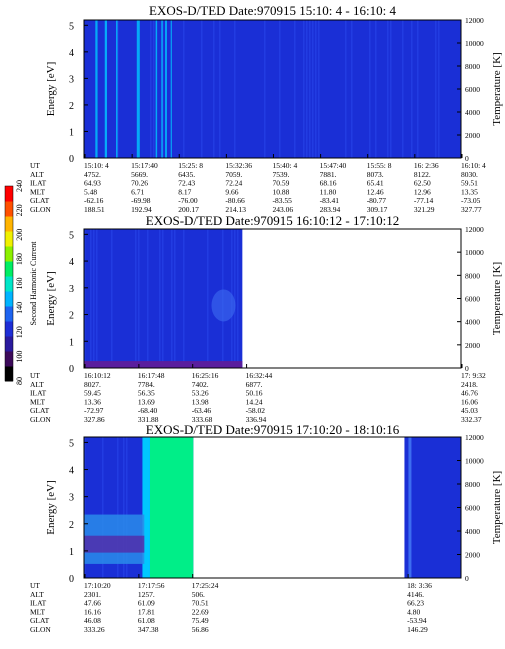  What do you see at coordinates (151, 375) in the screenshot?
I see `ephemeris-value: 16:17:48` at bounding box center [151, 375].